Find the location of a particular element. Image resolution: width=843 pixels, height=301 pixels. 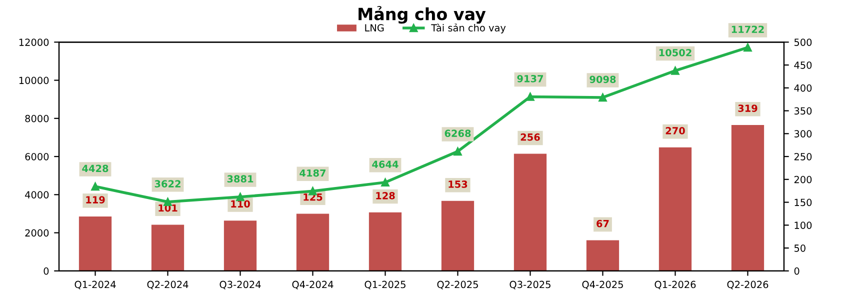

data-label: 67 is located at coordinates (602, 224).